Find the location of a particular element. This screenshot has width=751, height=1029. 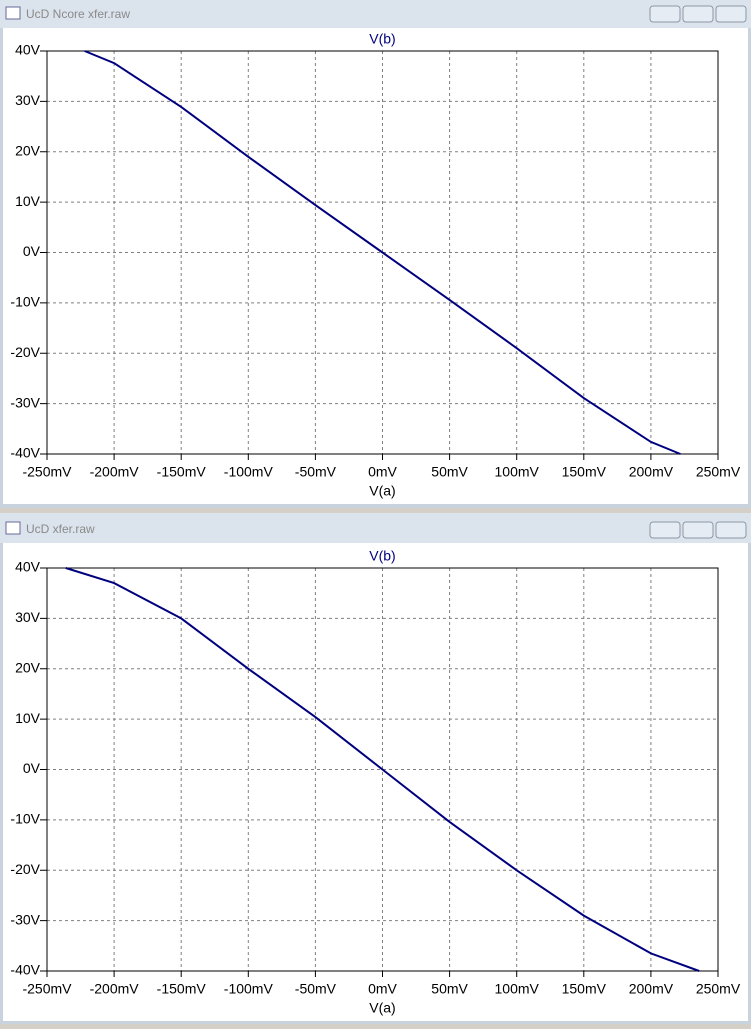

window-title: UcD xfer.raw is located at coordinates (60, 529).